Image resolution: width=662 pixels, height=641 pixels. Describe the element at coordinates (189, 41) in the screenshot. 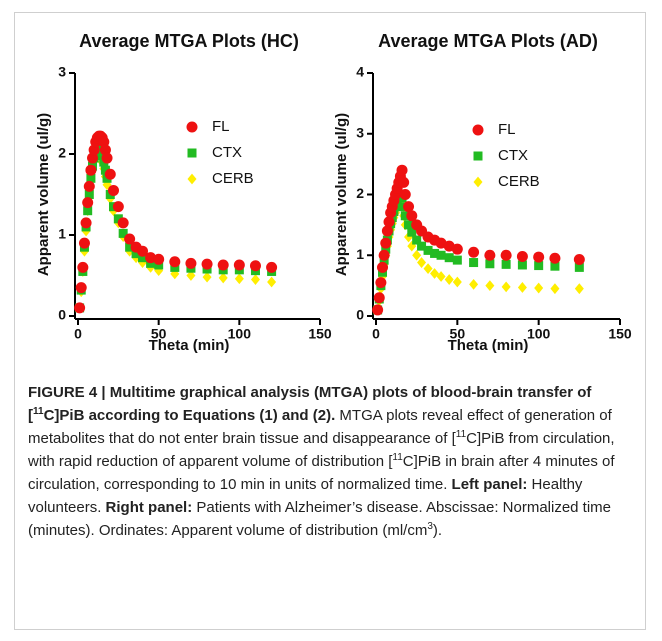

I see `chart-title: Average MTGA Plots (HC)` at that location.